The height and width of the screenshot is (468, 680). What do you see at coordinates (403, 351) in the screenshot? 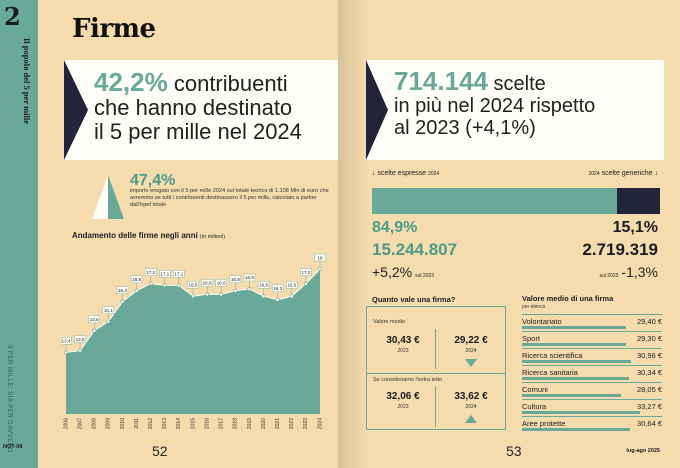
I see `year-2023: 2023` at bounding box center [403, 351].